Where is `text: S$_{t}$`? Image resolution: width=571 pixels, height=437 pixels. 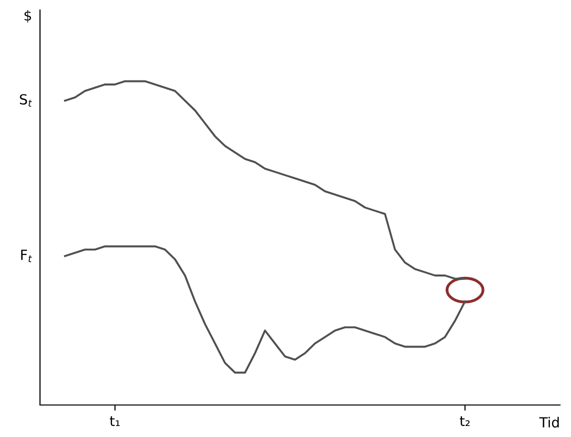
text: S$_{t}$ is located at coordinates (26, 100).